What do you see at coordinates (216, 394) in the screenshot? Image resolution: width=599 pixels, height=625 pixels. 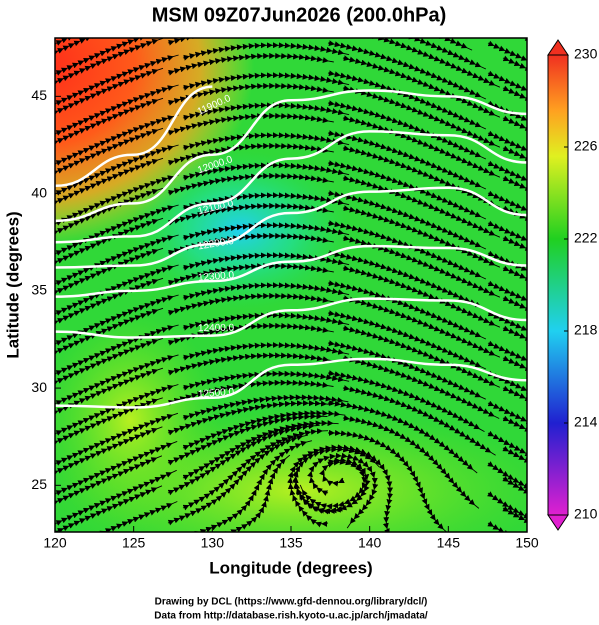 I see `contour-label: 12500.0` at bounding box center [216, 394].